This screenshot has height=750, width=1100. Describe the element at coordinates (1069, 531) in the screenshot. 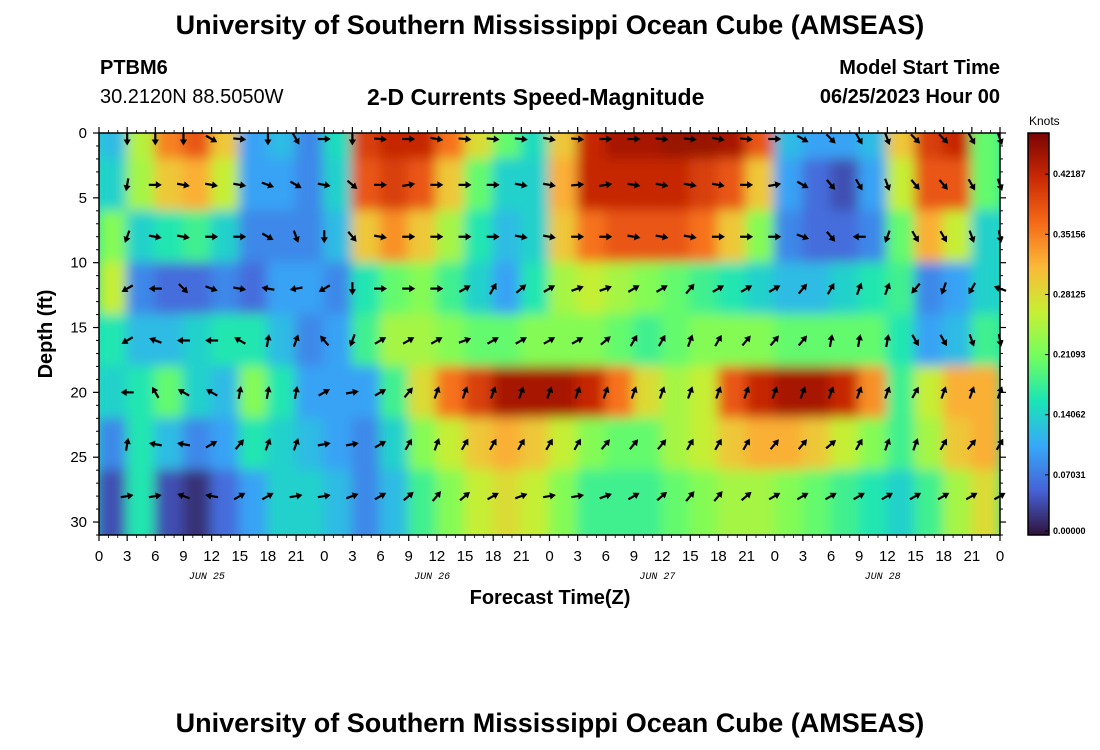

I see `colorbar-tick-label: 0.00000` at that location.